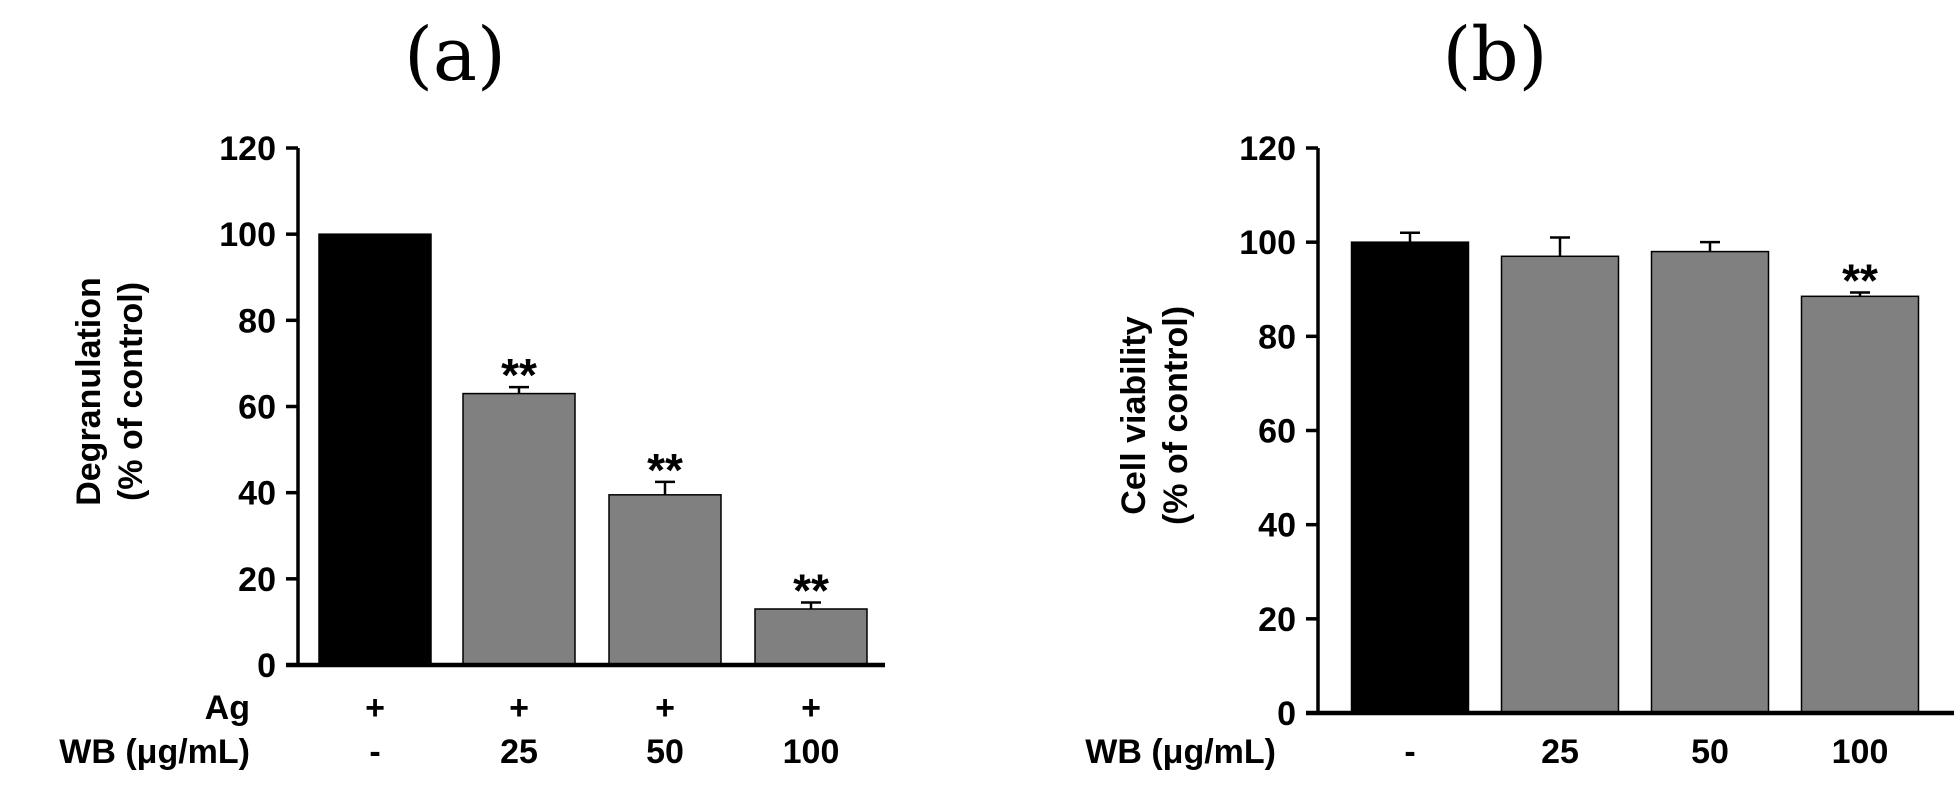 The height and width of the screenshot is (807, 1954). What do you see at coordinates (227, 708) in the screenshot?
I see `row-label: Ag` at bounding box center [227, 708].